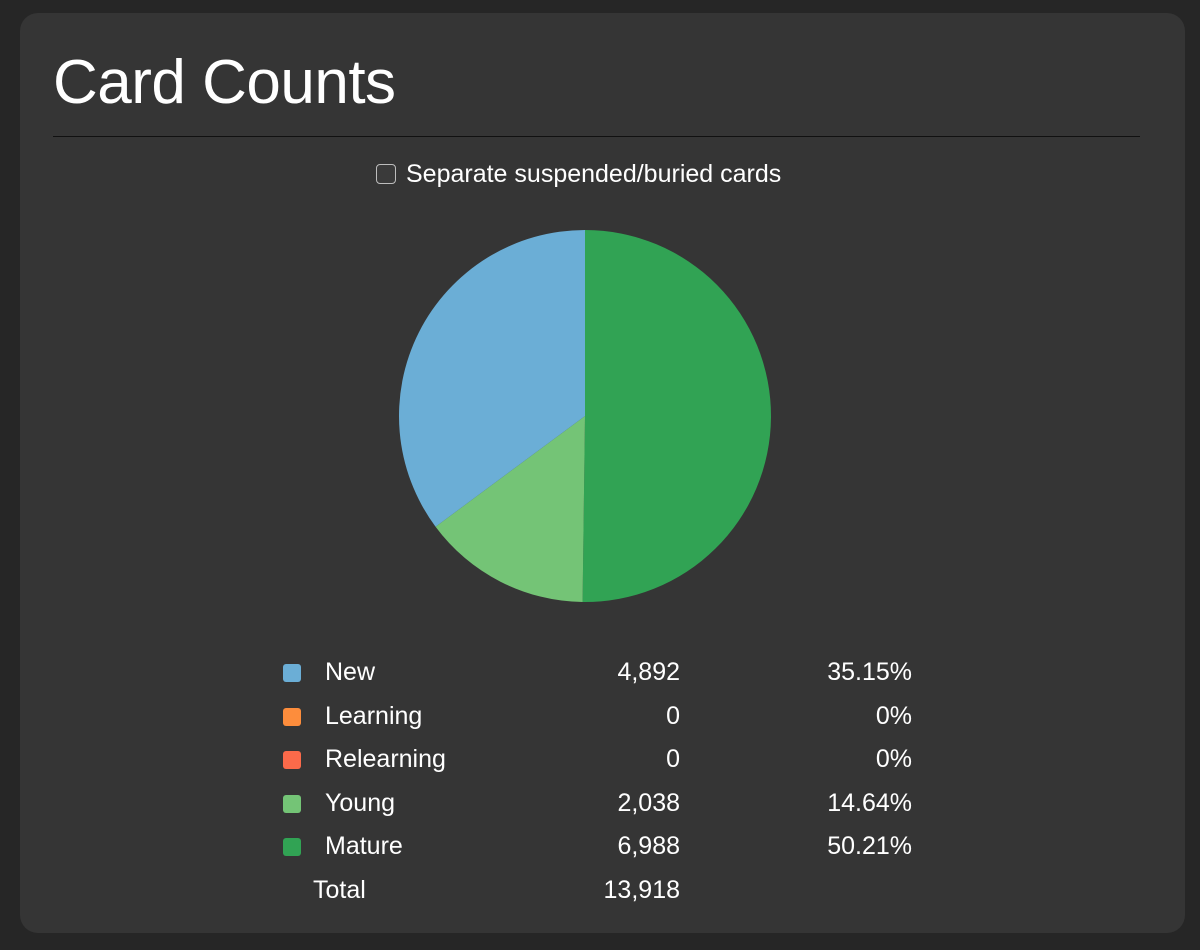 This screenshot has height=950, width=1200. I want to click on legend-row-young: Young 2,038 14.64%, so click(600, 806).